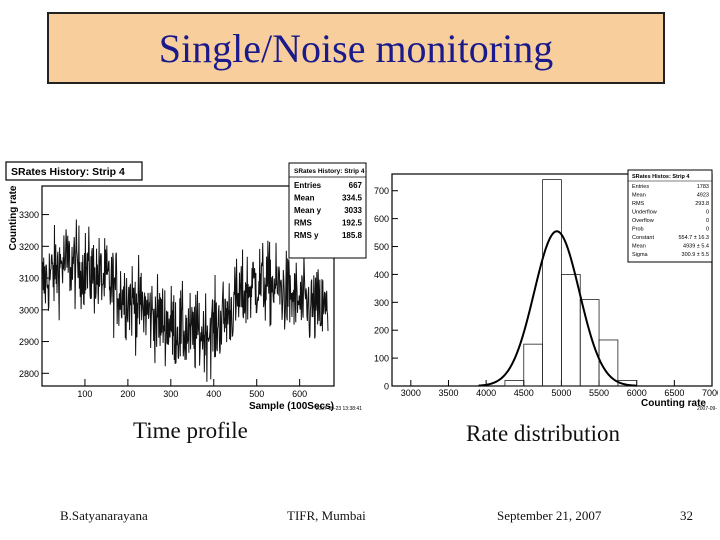 This screenshot has height=540, width=720. I want to click on stats-label: Overflow, so click(643, 221).